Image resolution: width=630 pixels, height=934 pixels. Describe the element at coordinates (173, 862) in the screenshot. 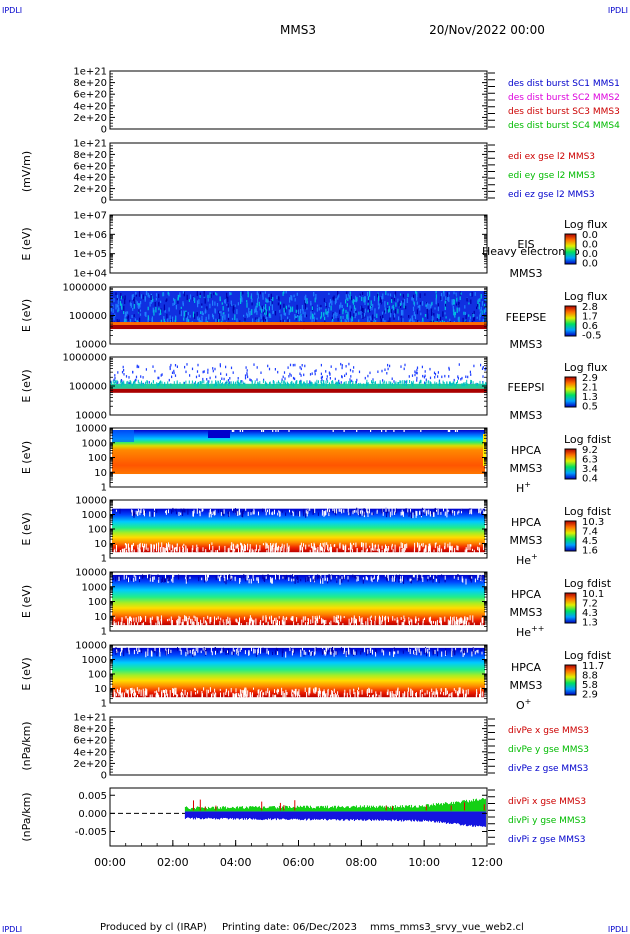

I see `x-tick-label: 02:00` at that location.